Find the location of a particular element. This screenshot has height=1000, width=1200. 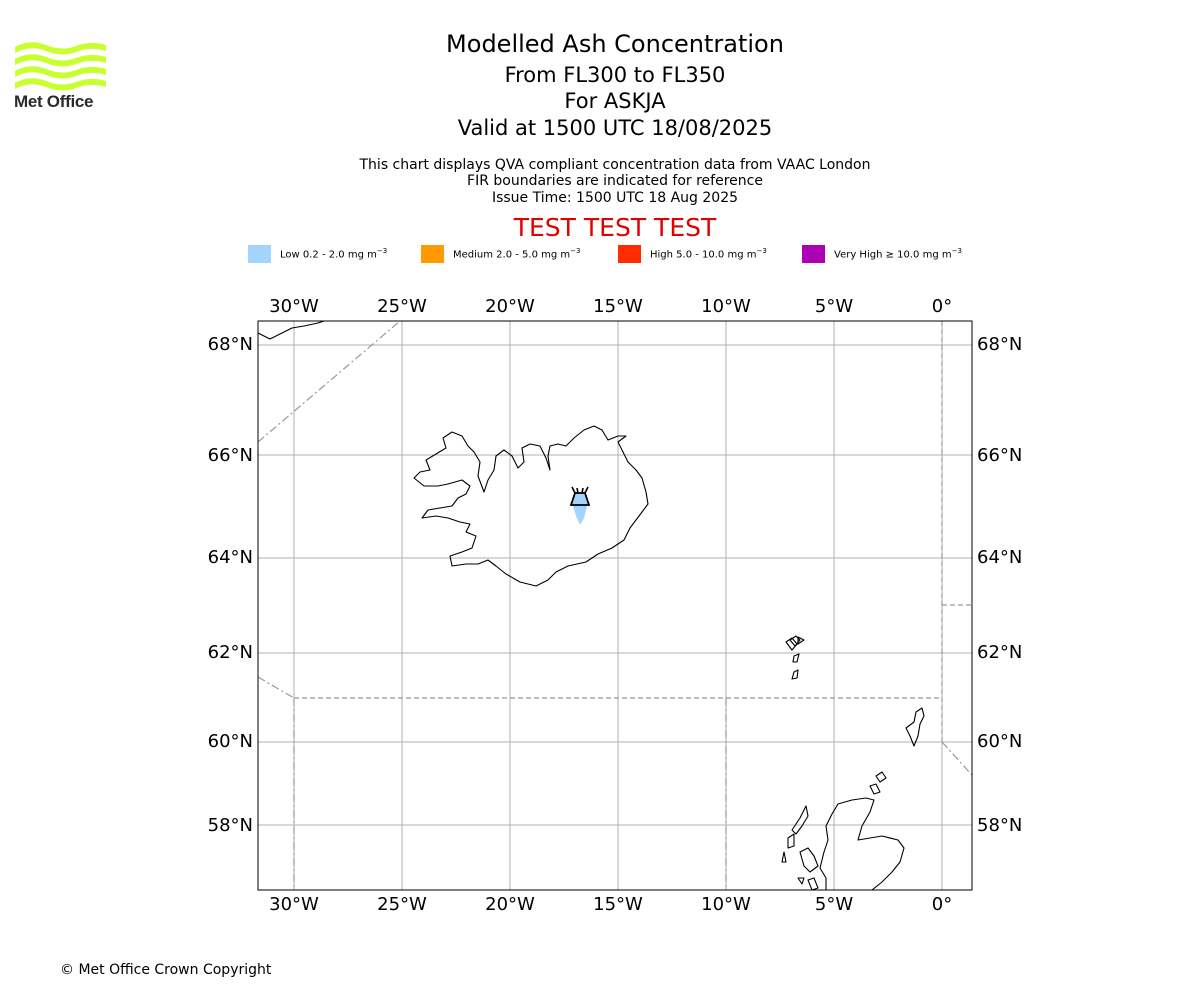

lon-tick-bottom: 5°W is located at coordinates (834, 904).